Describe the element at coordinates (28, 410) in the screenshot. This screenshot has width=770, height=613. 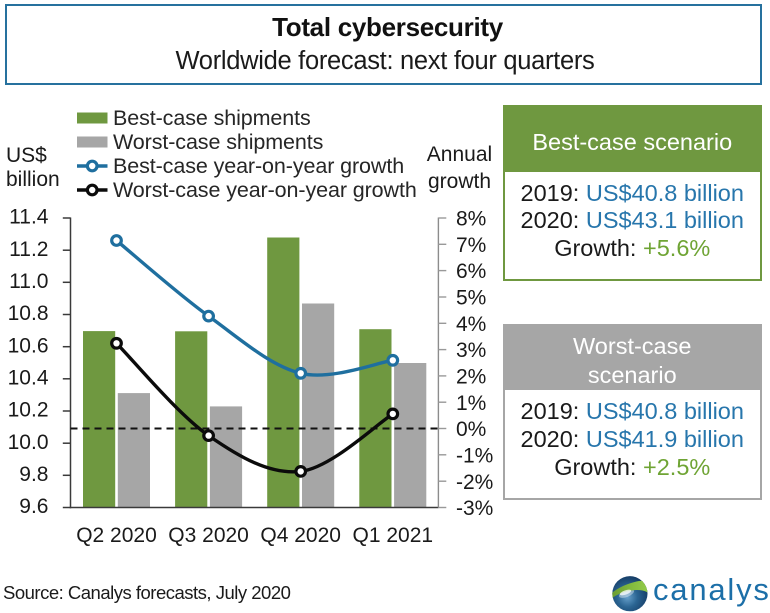
I see `svg-text: 10.2` at that location.